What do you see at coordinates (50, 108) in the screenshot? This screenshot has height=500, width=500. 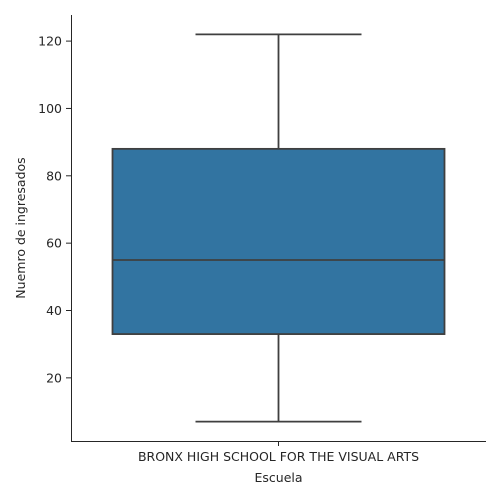 I see `y-tick-label: 100` at bounding box center [50, 108].